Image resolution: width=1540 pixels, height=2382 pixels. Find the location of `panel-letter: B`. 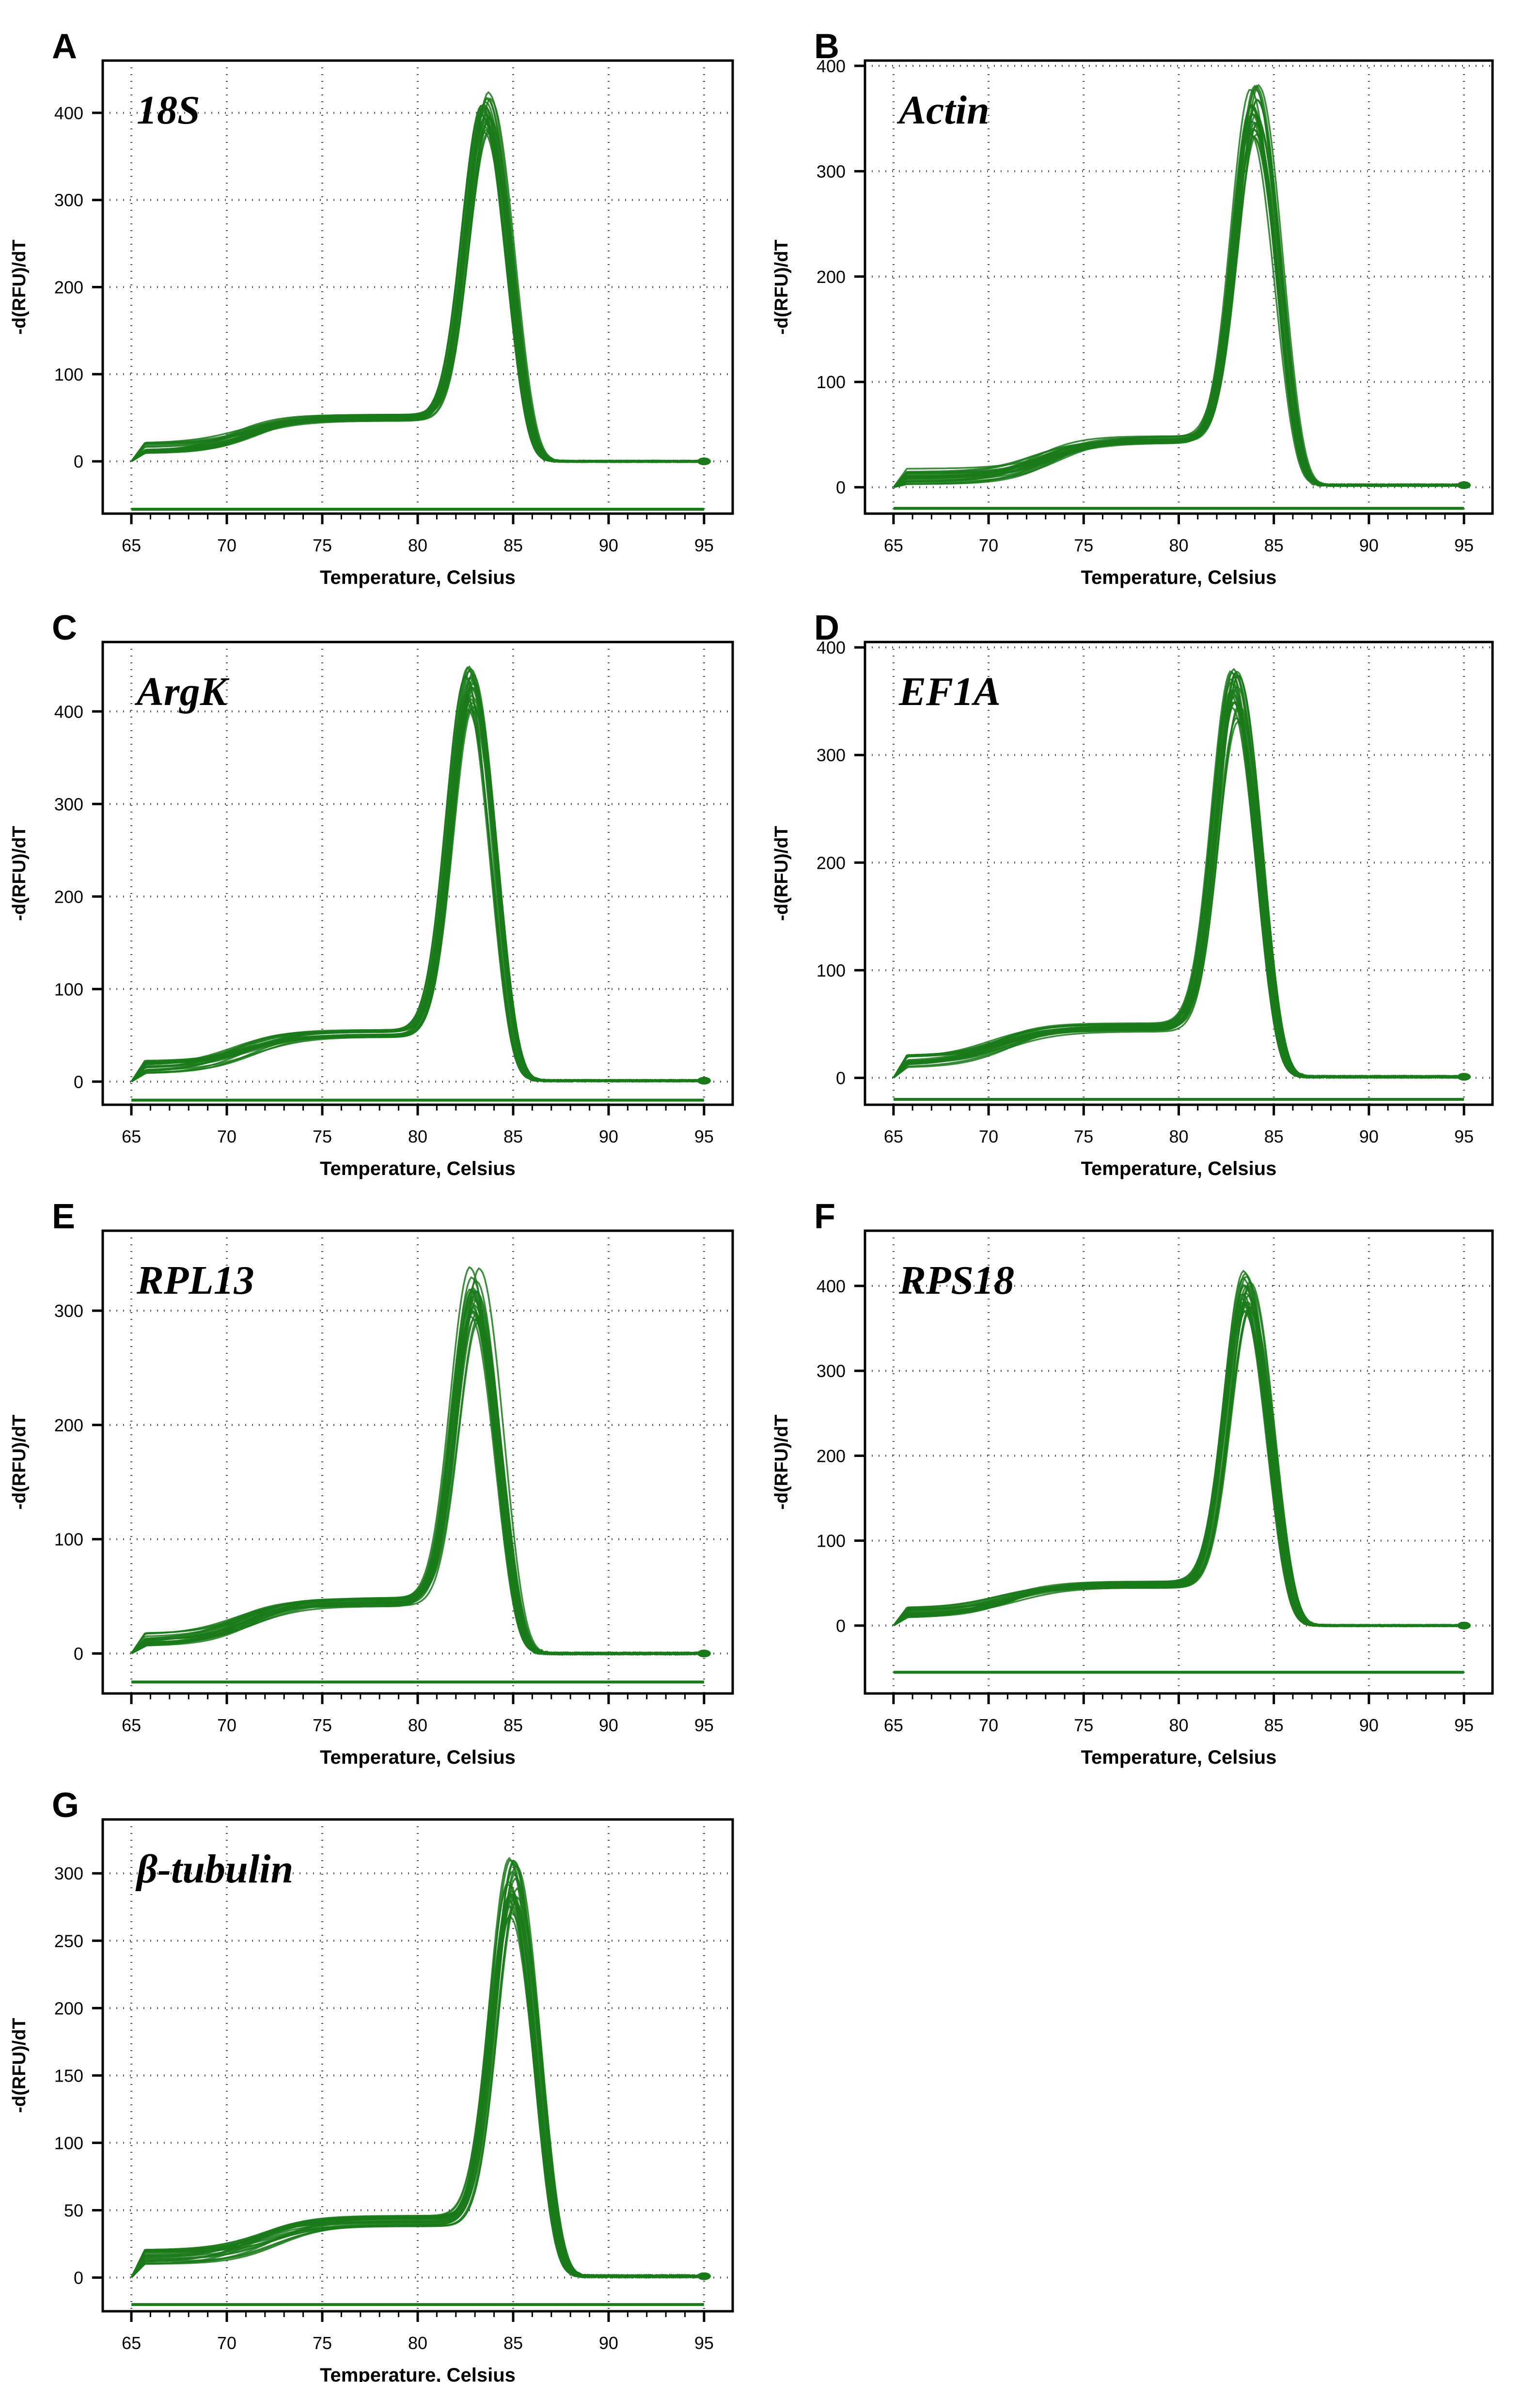

panel-letter: B is located at coordinates (826, 46).